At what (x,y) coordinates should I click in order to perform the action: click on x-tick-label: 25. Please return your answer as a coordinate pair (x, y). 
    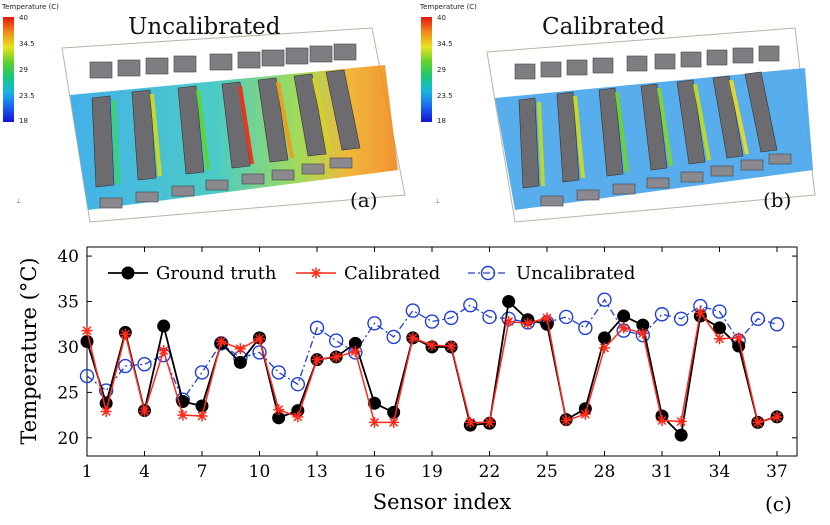
    Looking at the image, I should click on (547, 472).